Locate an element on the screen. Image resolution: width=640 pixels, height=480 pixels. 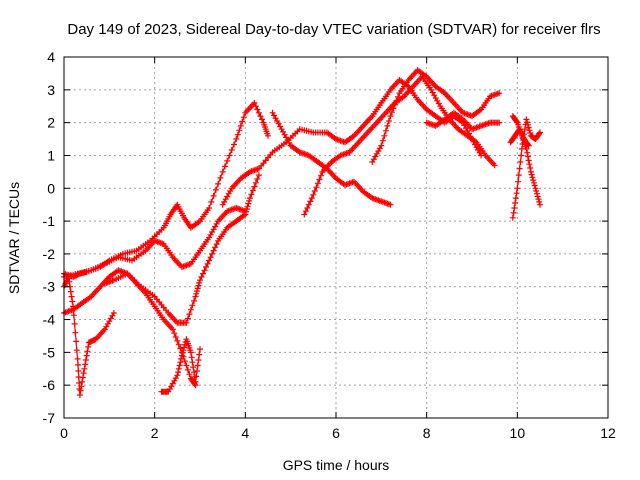
y-tick-label: 3 is located at coordinates (51, 90).